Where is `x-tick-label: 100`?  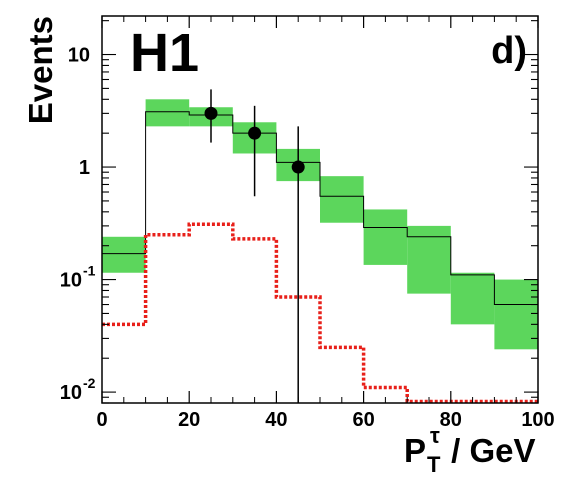 x-tick-label: 100 is located at coordinates (537, 420).